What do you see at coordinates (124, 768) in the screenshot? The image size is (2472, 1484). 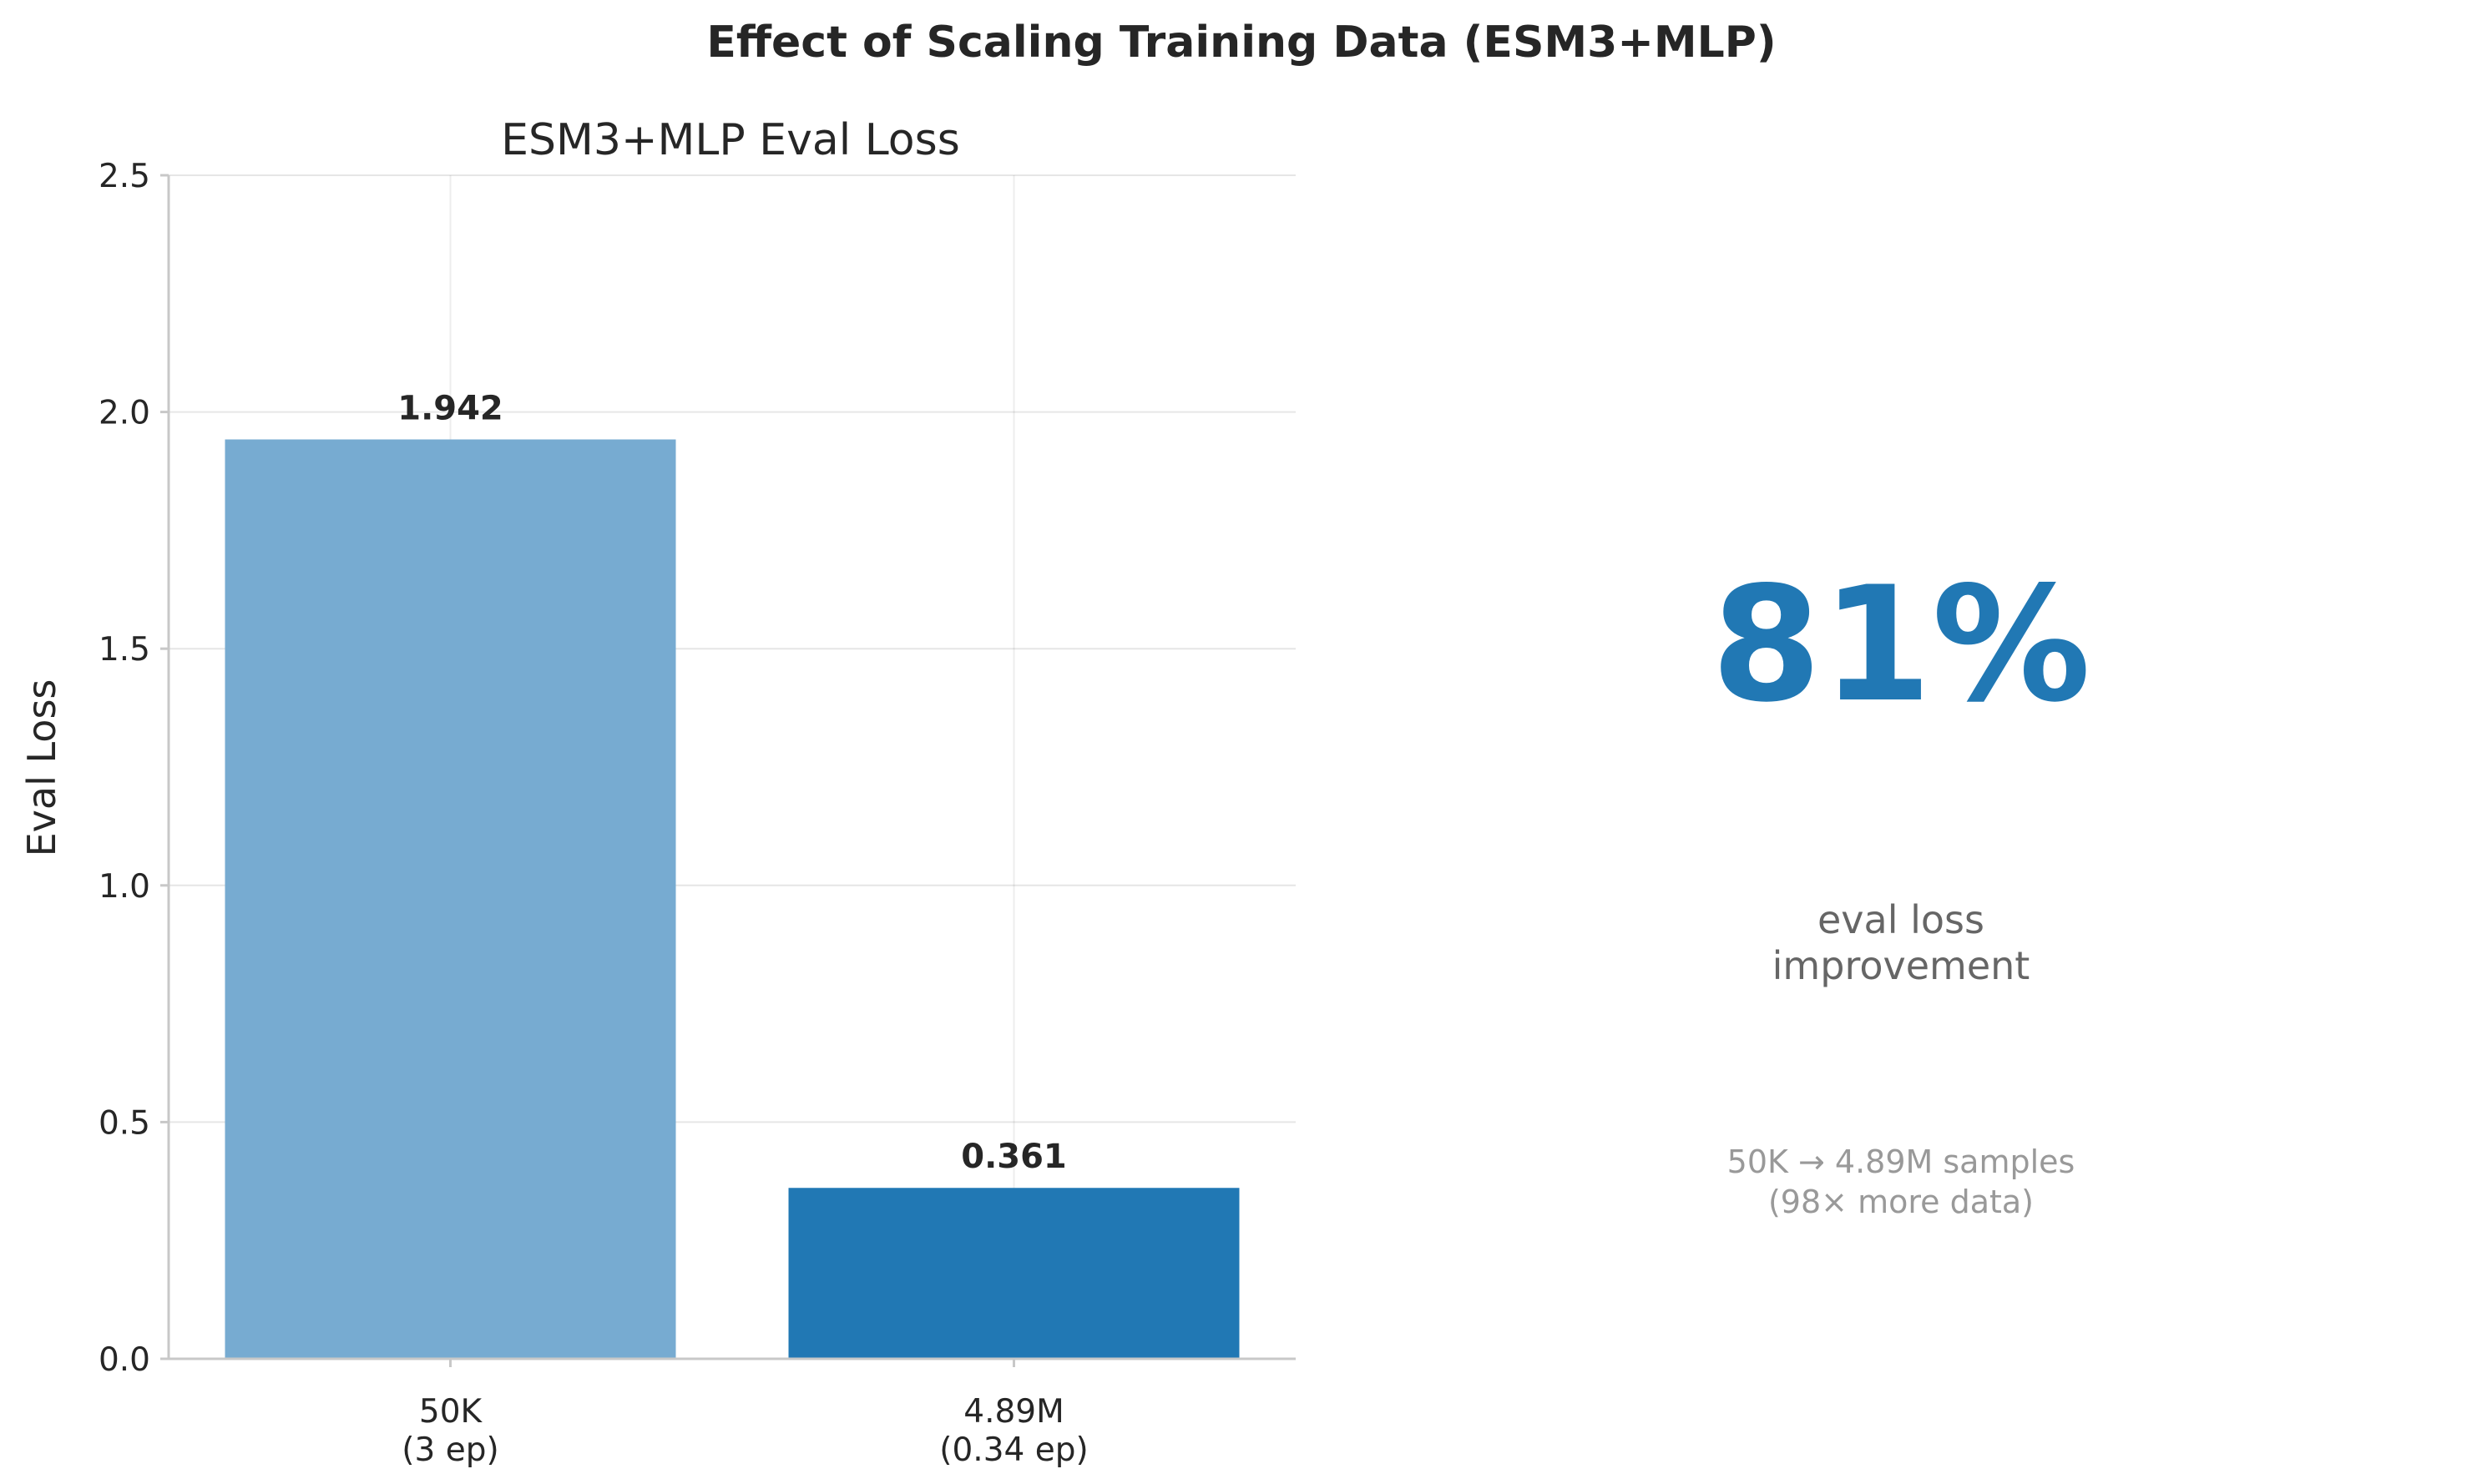 I see `y-tick-labels: 0.0 0.5 1.0 1.5 2.0 2.5` at bounding box center [124, 768].